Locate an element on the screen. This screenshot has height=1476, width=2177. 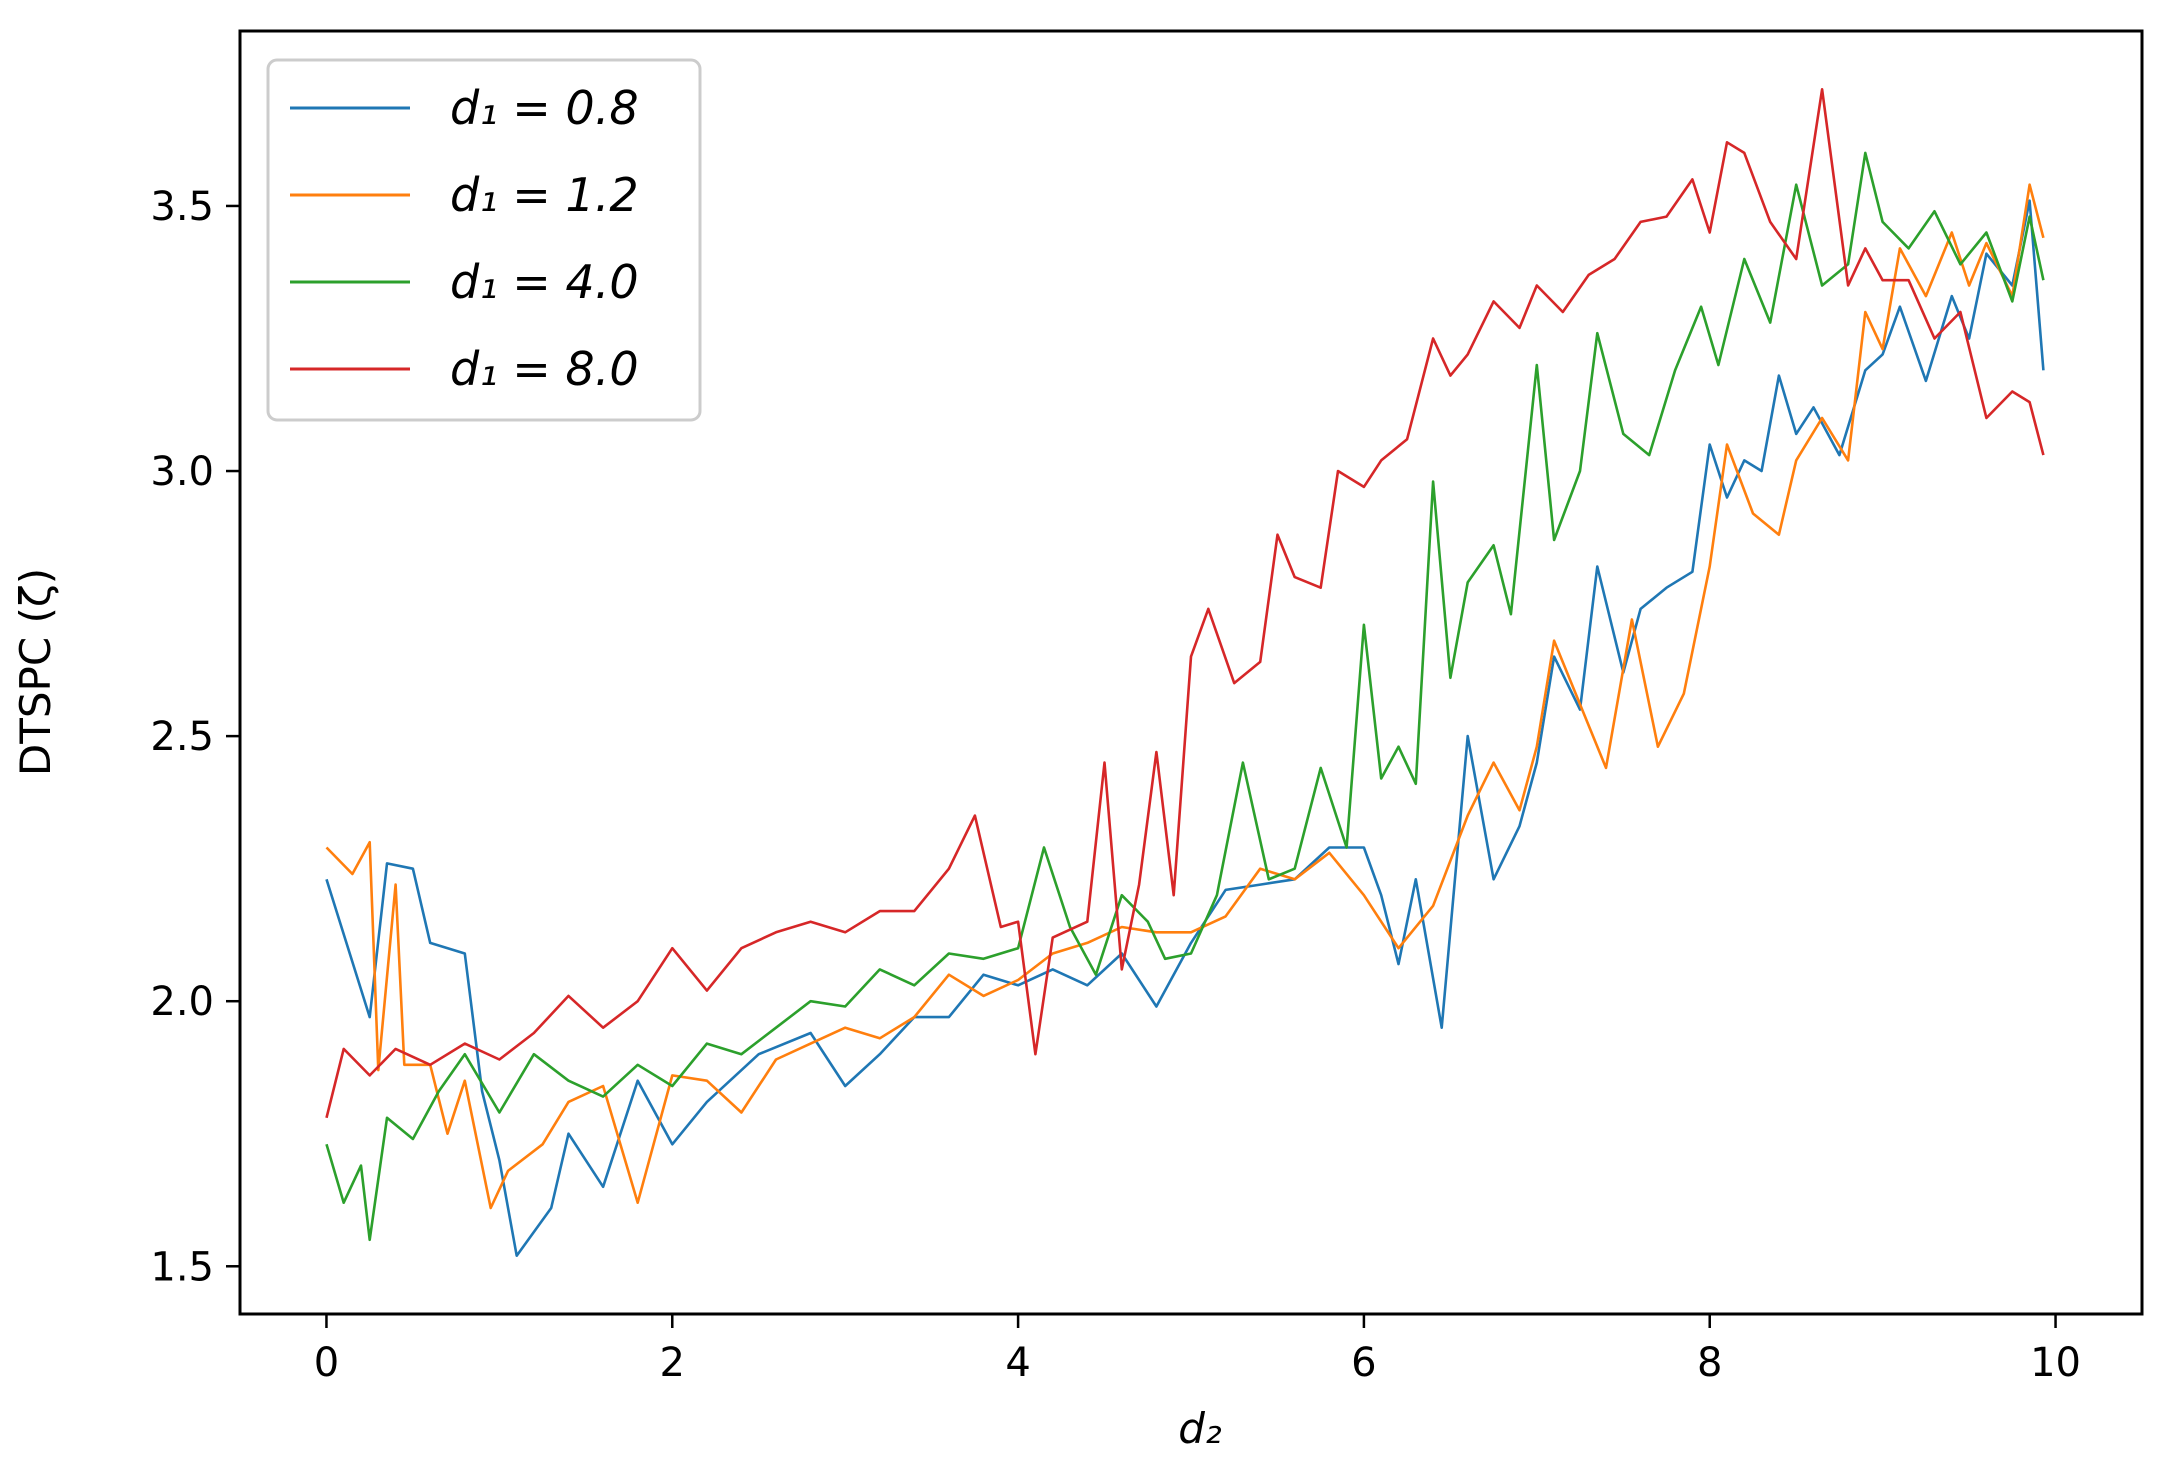
y-axis-ticks: 1.5 2.0 2.5 3.0 3.5 is located at coordinates (195, 737).